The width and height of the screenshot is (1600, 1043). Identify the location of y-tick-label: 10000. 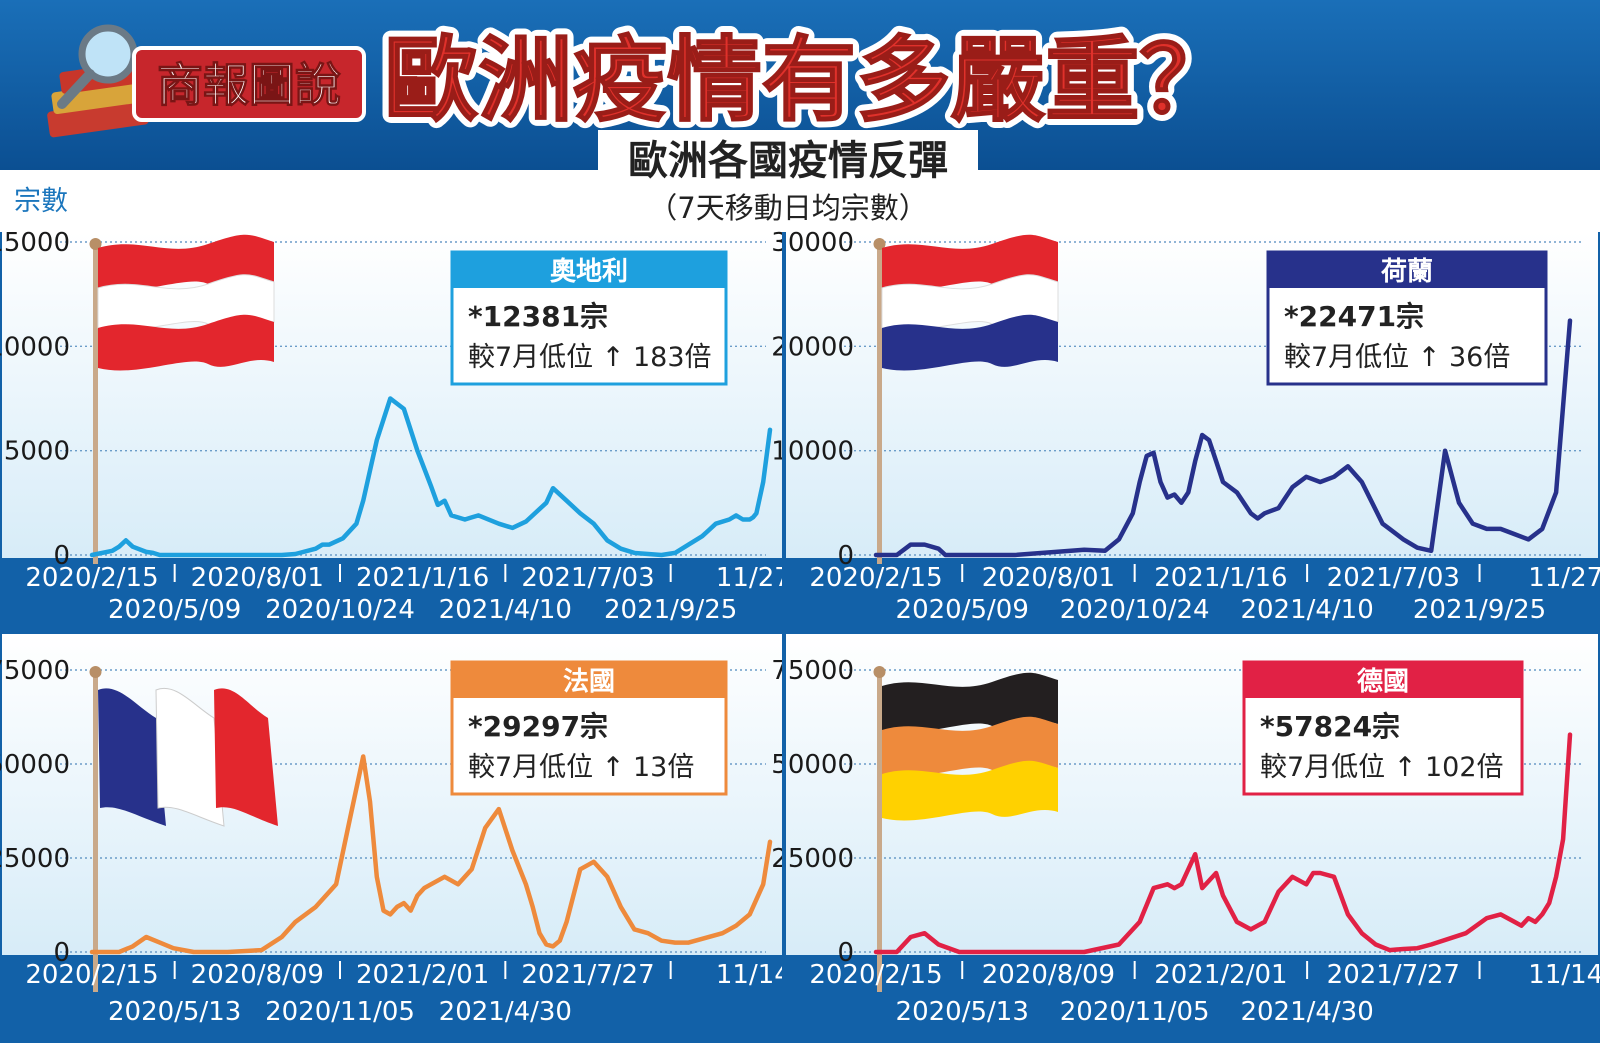
(35, 347).